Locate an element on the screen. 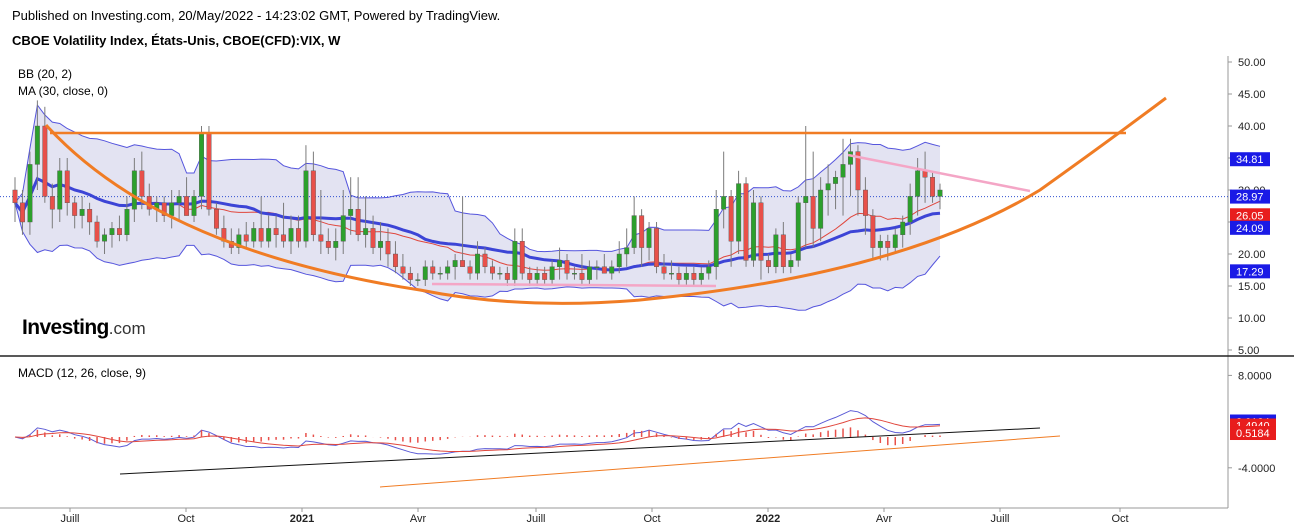 The image size is (1294, 532). price-tick-label: 50.00 is located at coordinates (1252, 63).